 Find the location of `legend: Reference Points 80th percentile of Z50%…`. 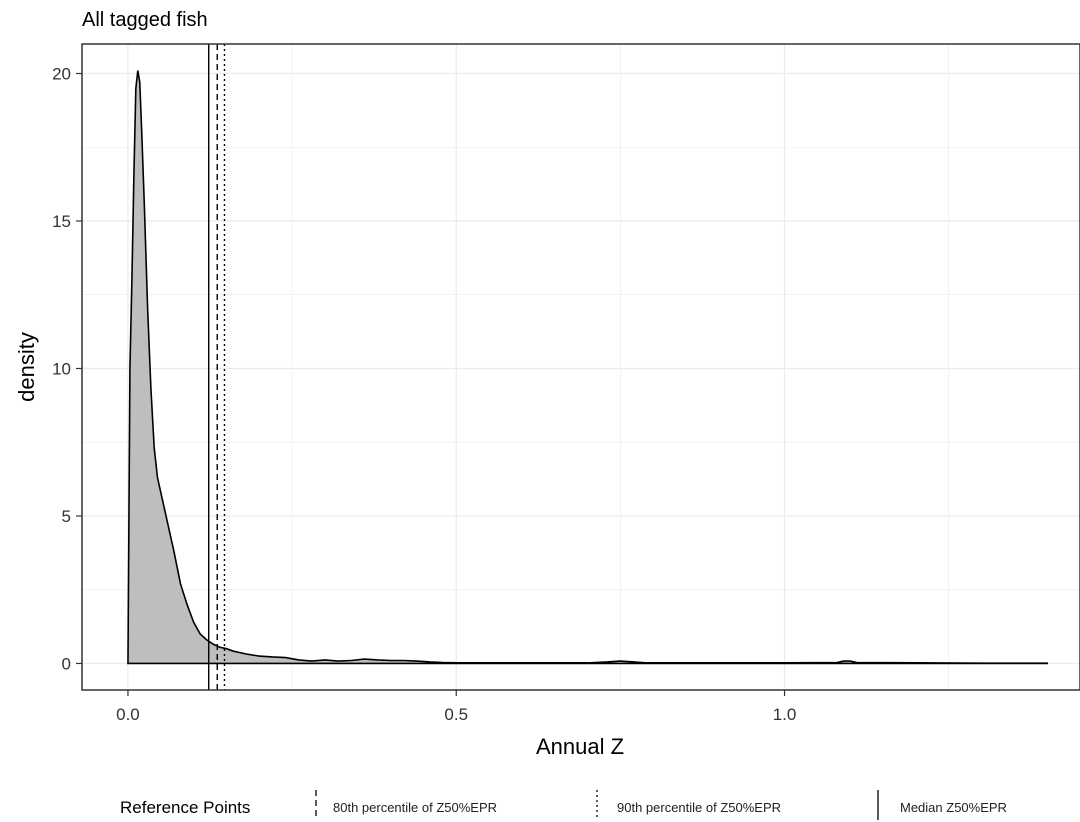

legend: Reference Points 80th percentile of Z50%… is located at coordinates (563, 805).